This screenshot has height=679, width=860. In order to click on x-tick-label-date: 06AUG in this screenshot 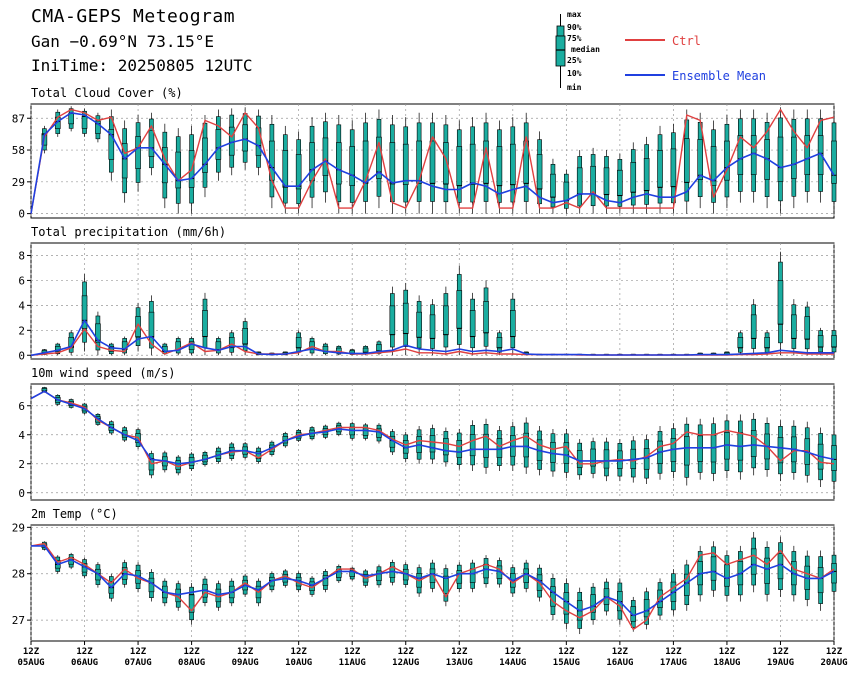, I will do `click(84, 663)`.